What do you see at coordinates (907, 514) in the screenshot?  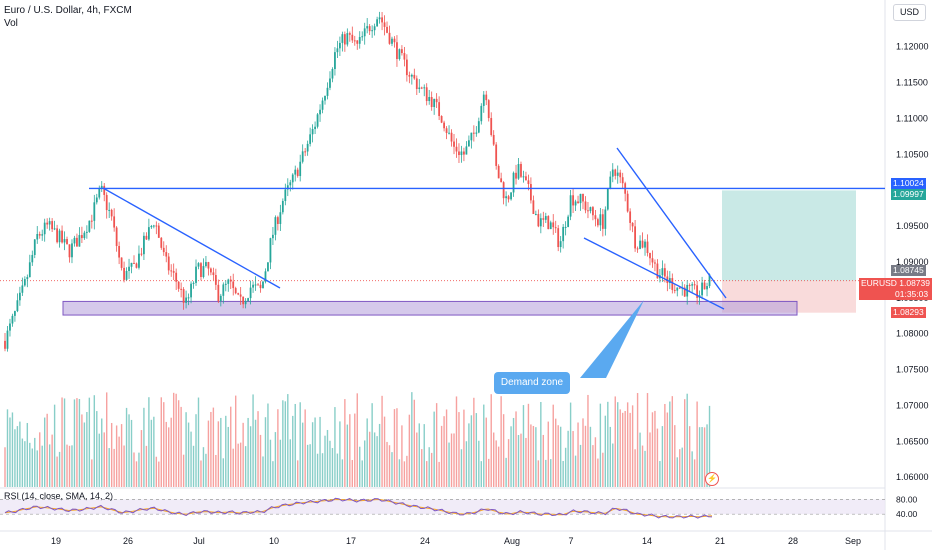 I see `rsi-tick-label: 40.00` at bounding box center [907, 514].